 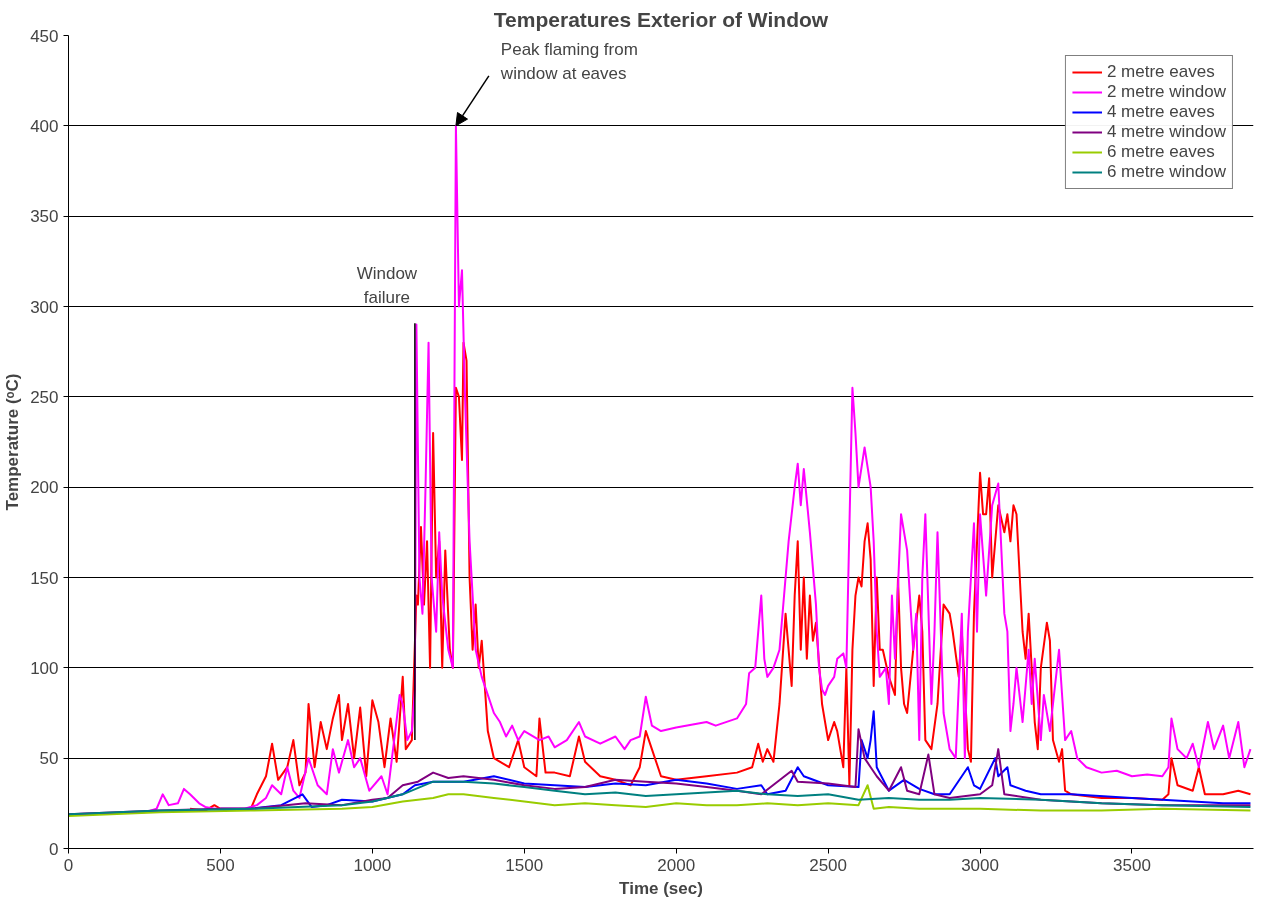 I want to click on y-tick-label: 300, so click(x=44, y=307).